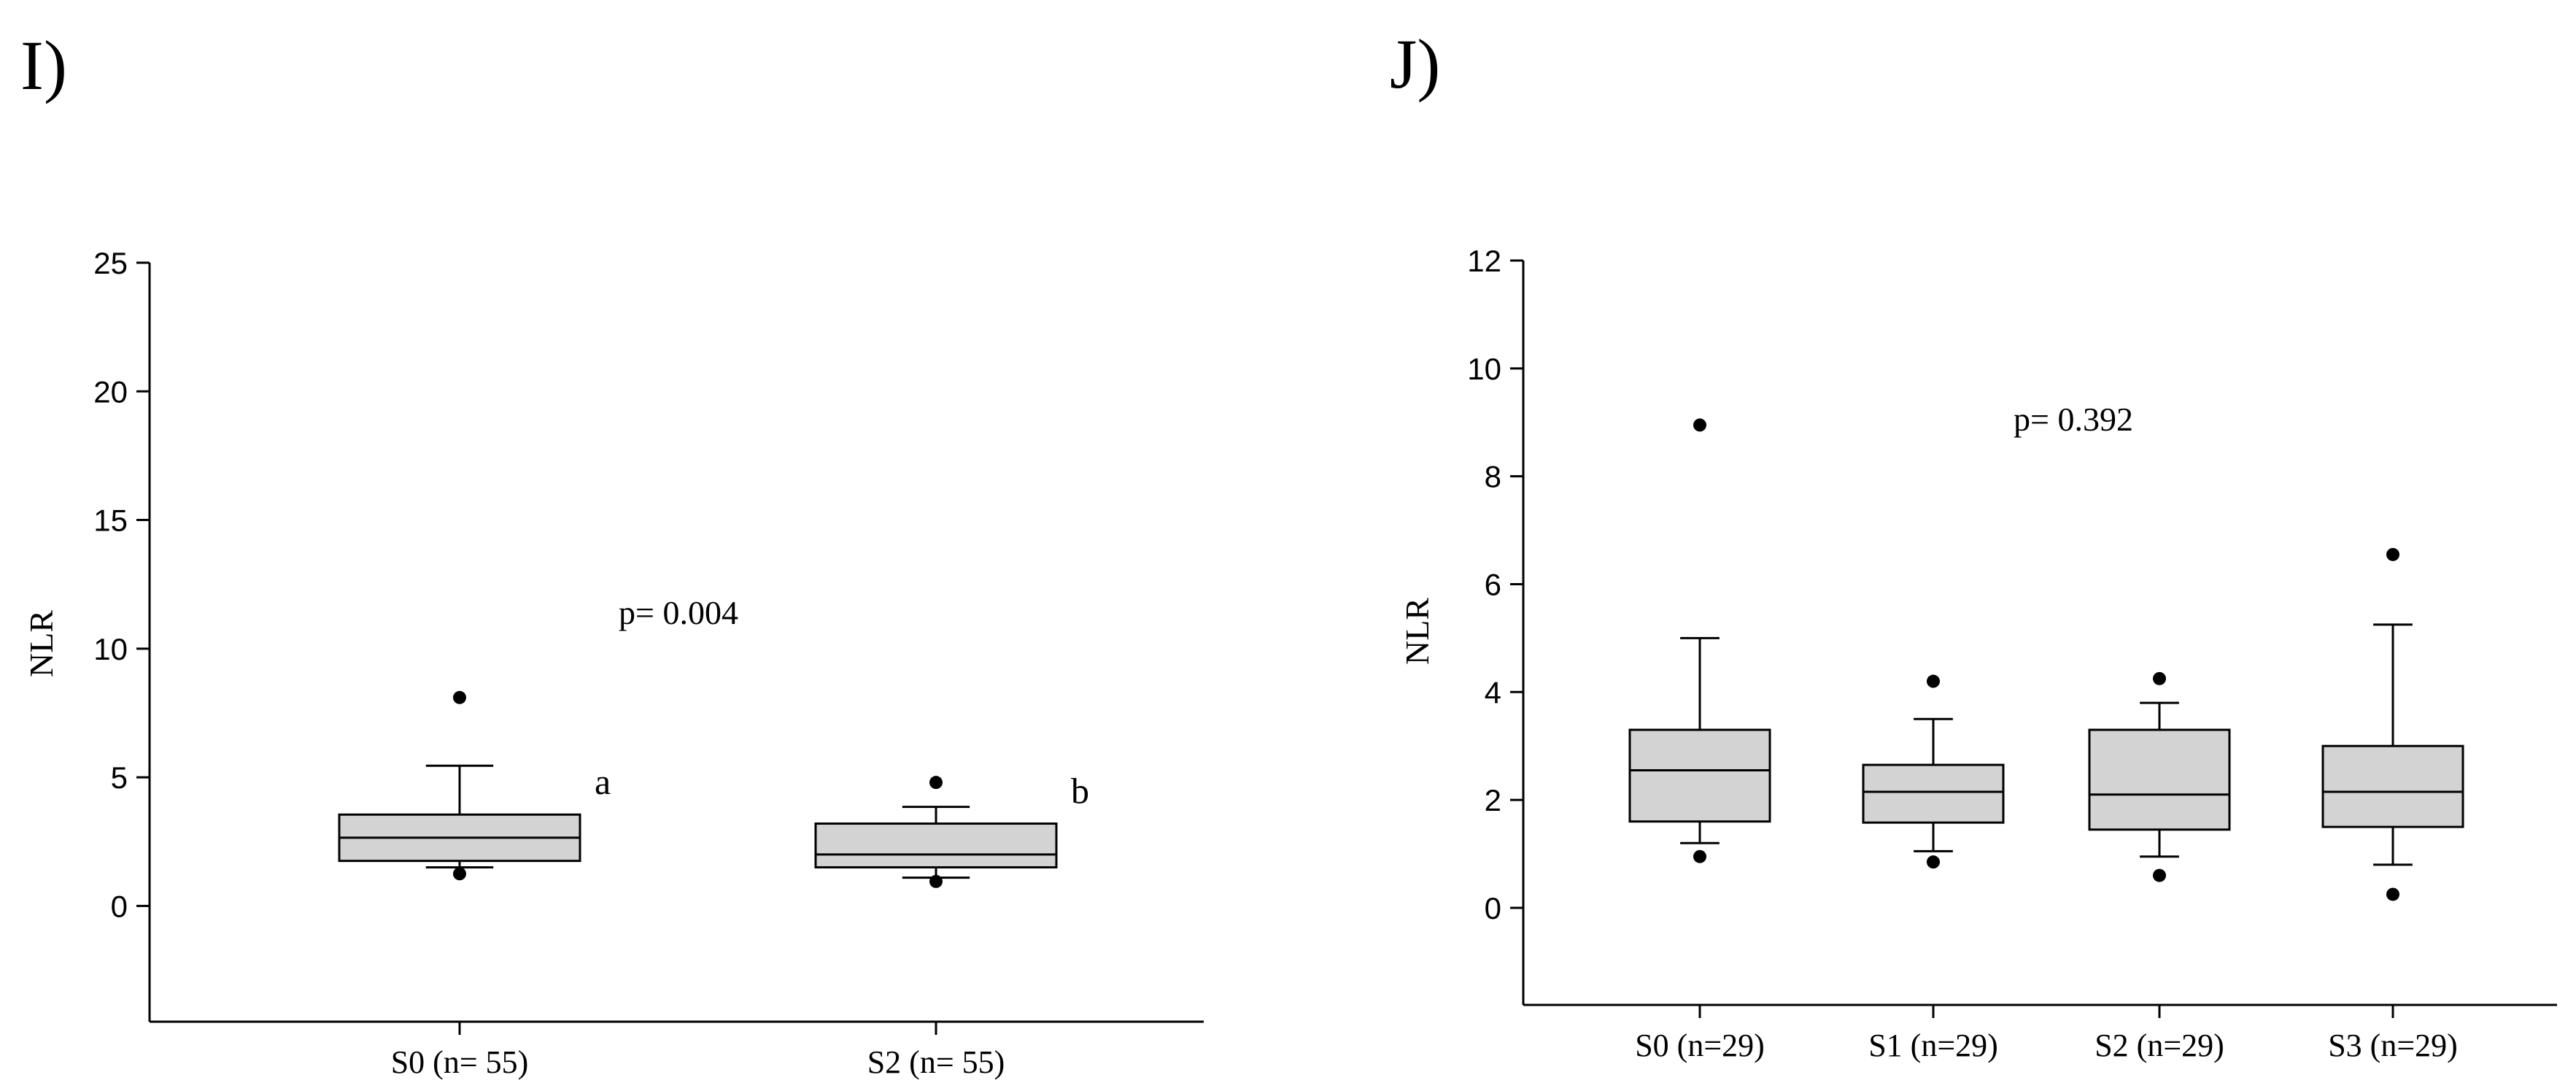 Image resolution: width=2576 pixels, height=1083 pixels. Describe the element at coordinates (1493, 584) in the screenshot. I see `y-tick-label: 6` at that location.